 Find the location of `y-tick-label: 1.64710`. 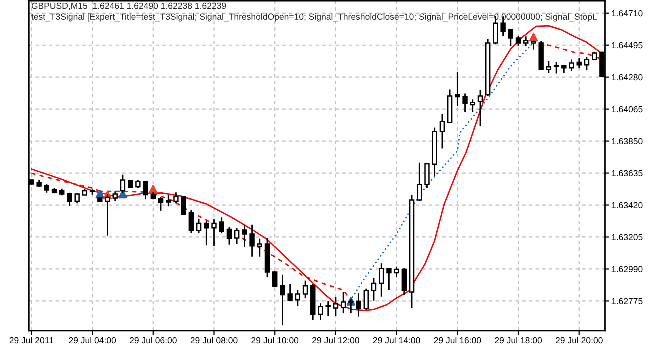

y-tick-label: 1.64710 is located at coordinates (627, 13).